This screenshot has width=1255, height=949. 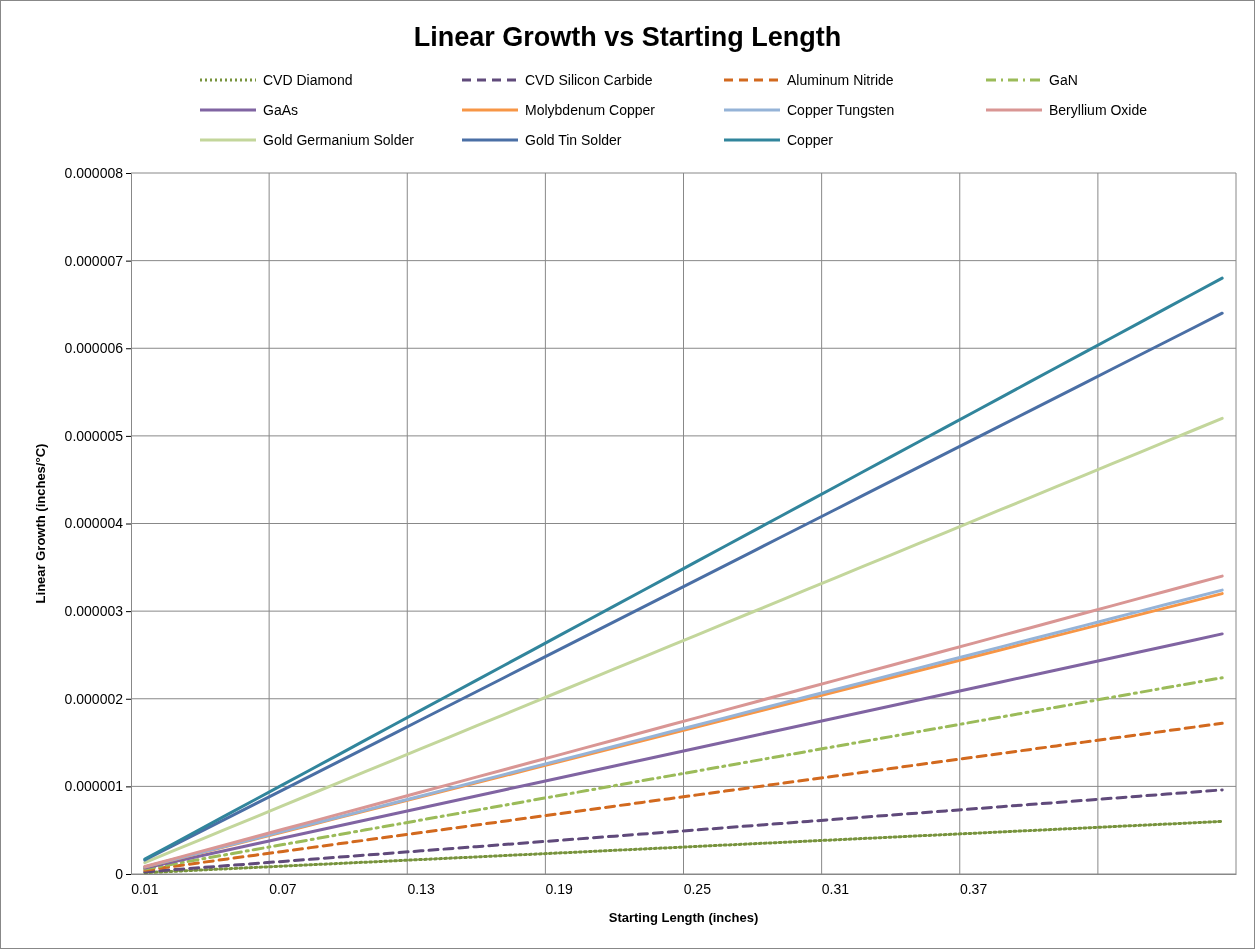 What do you see at coordinates (1098, 110) in the screenshot?
I see `legend-label: Beryllium Oxide` at bounding box center [1098, 110].